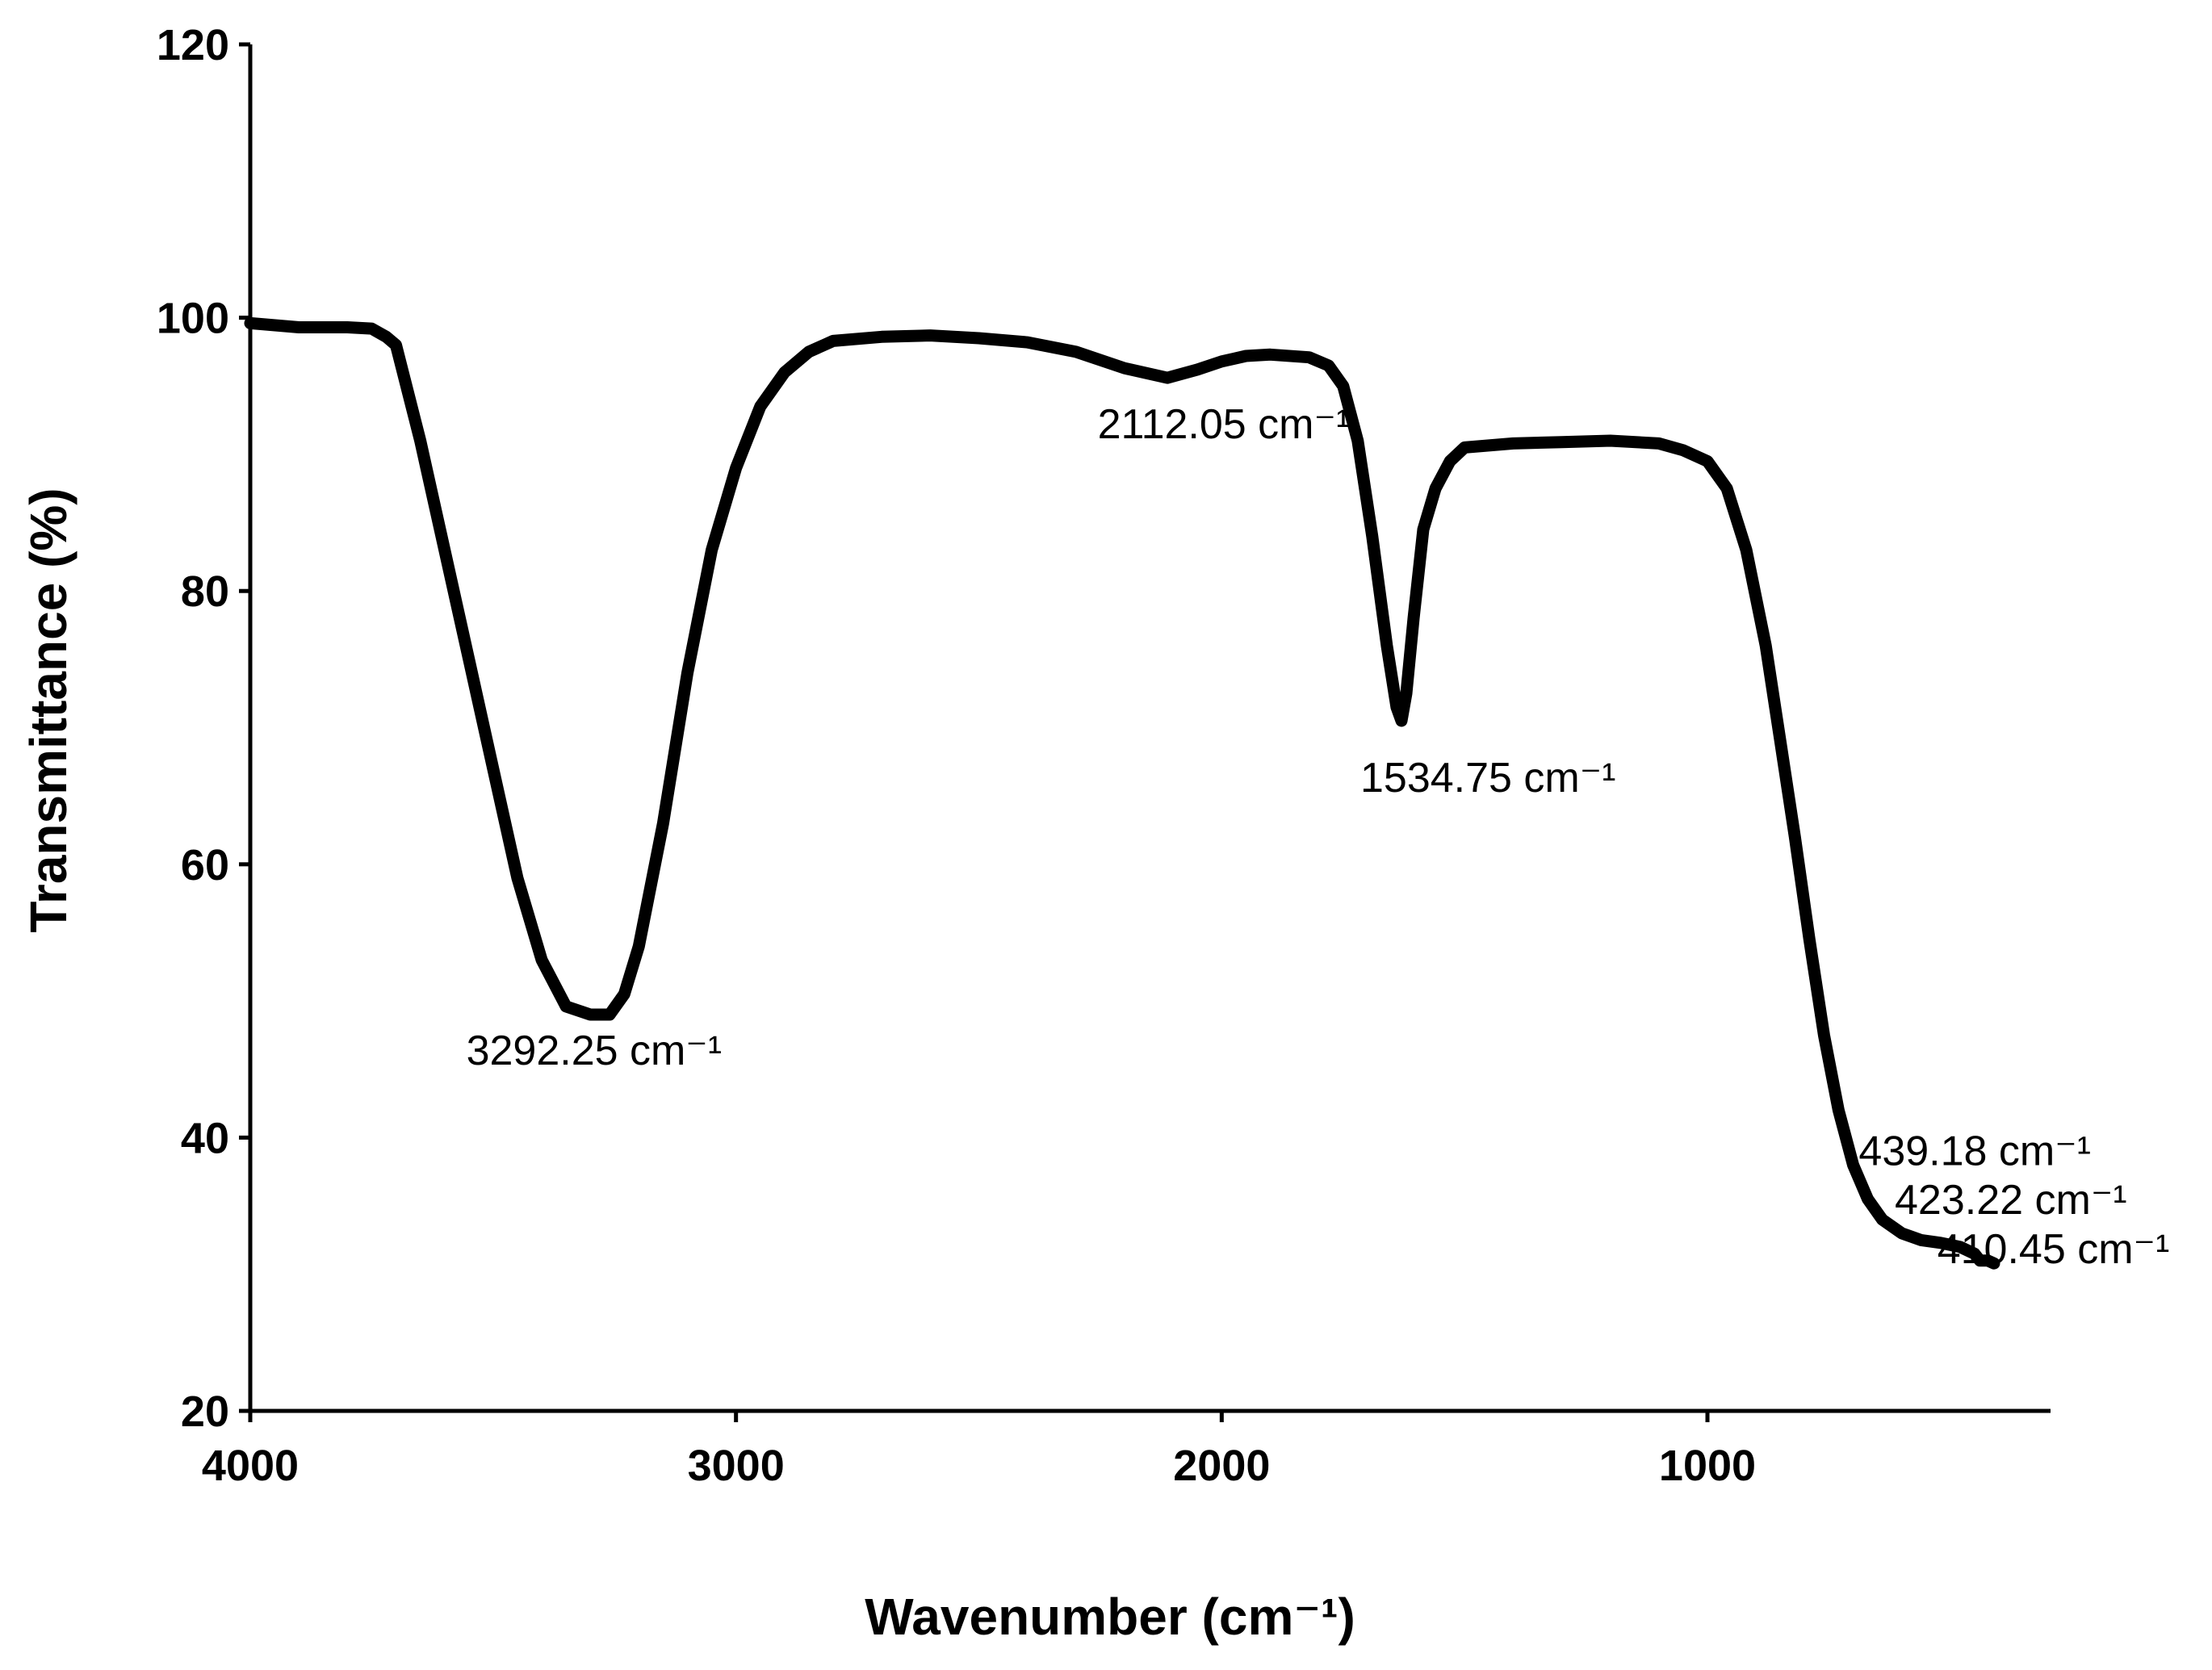 The image size is (2212, 1670). What do you see at coordinates (205, 865) in the screenshot?
I see `y-tick-label: 60` at bounding box center [205, 865].